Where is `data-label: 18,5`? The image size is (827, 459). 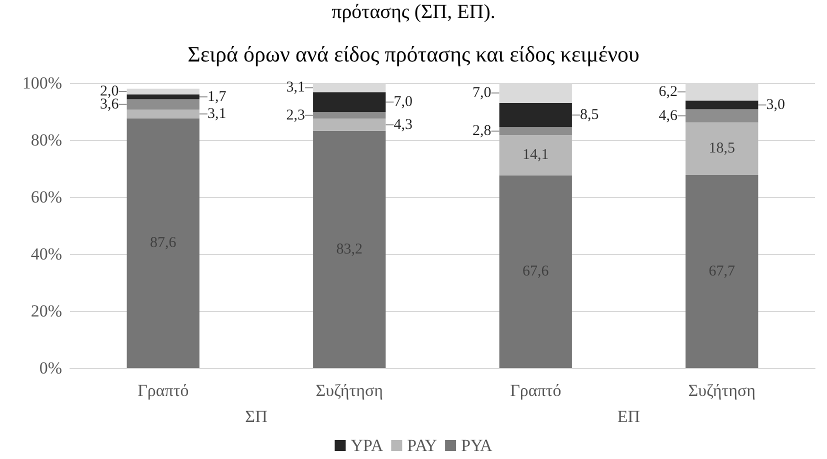 data-label: 18,5 is located at coordinates (721, 148).